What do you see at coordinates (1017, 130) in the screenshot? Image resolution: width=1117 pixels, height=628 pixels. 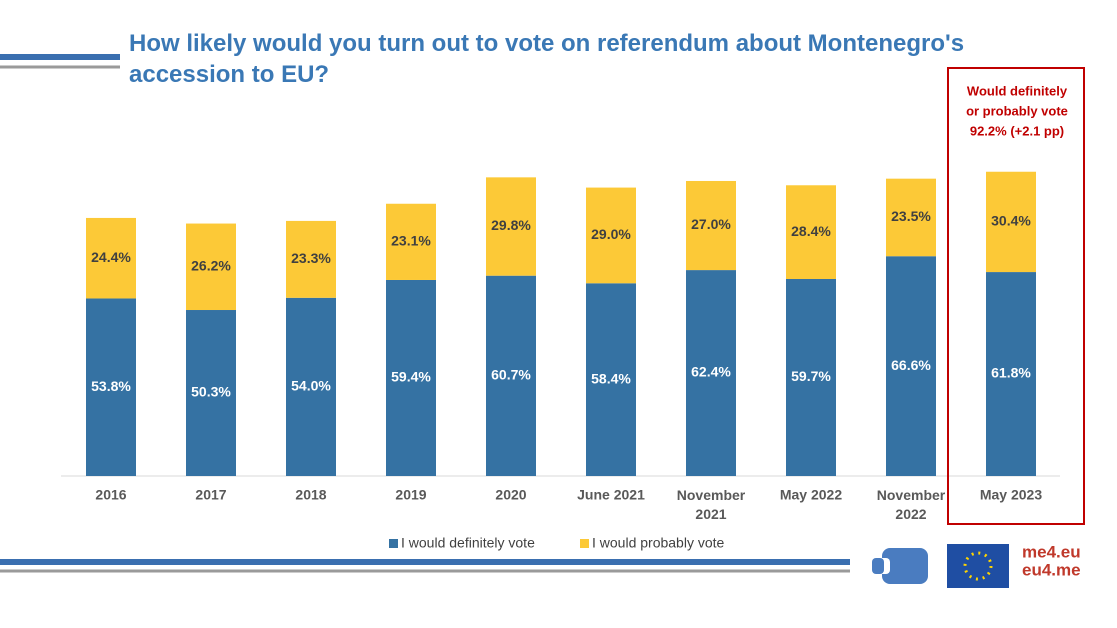 I see `annotation: 92.2% (+2.1 pp)` at bounding box center [1017, 130].